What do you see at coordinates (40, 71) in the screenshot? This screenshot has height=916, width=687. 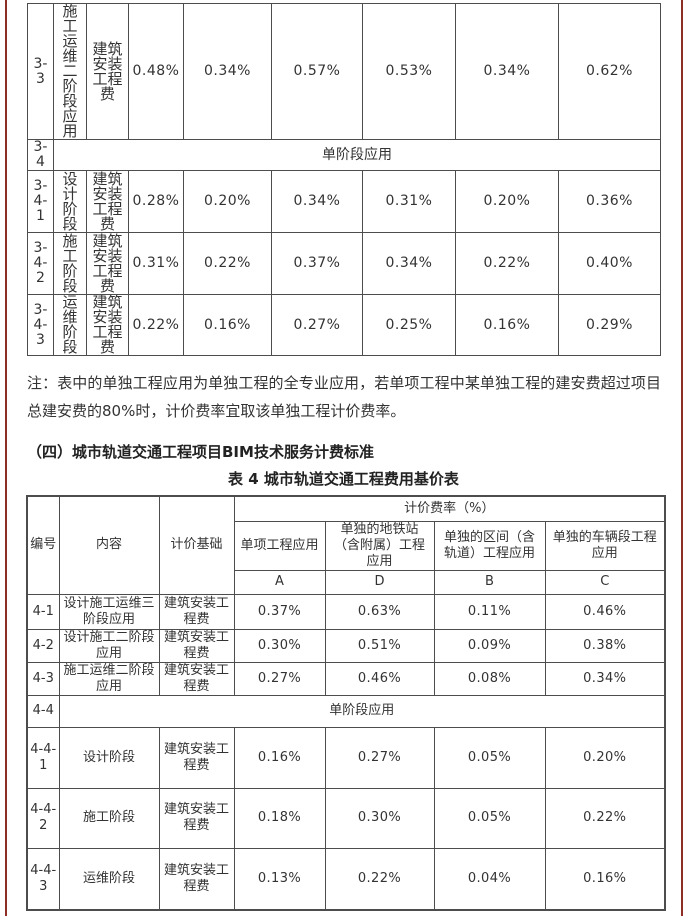 I see `row-id-cell: 3-3` at bounding box center [40, 71].